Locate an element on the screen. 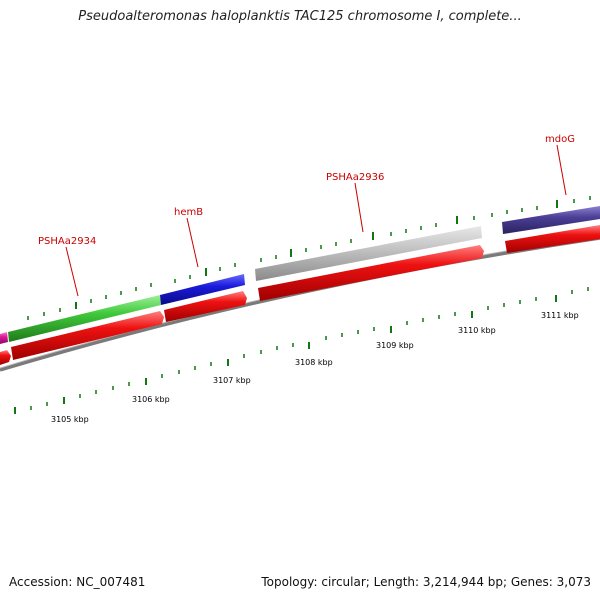 The image size is (600, 600). kbp-label: 3109 kbp is located at coordinates (395, 345).